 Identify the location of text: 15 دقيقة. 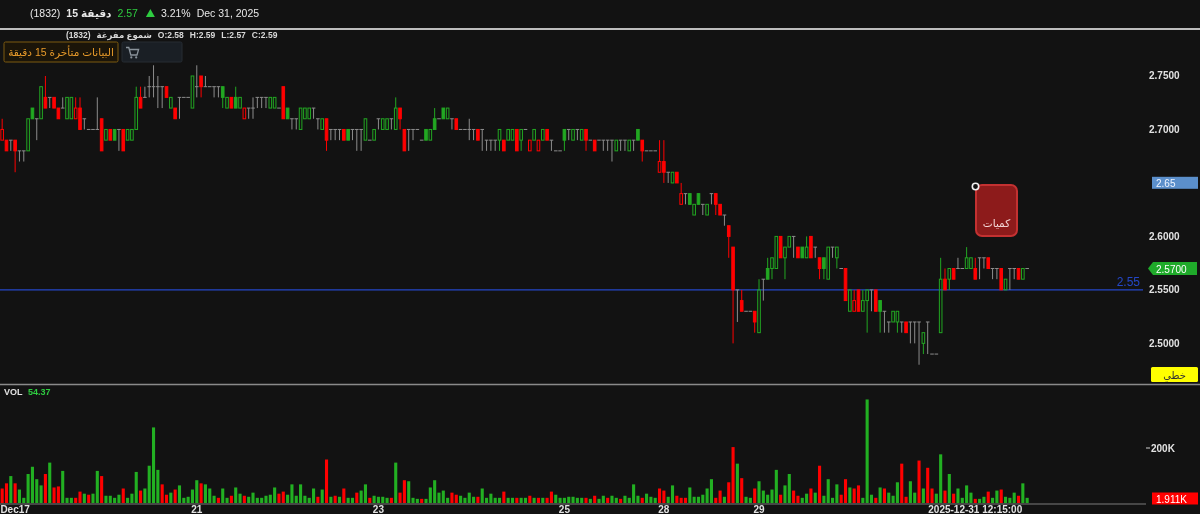
(89, 13).